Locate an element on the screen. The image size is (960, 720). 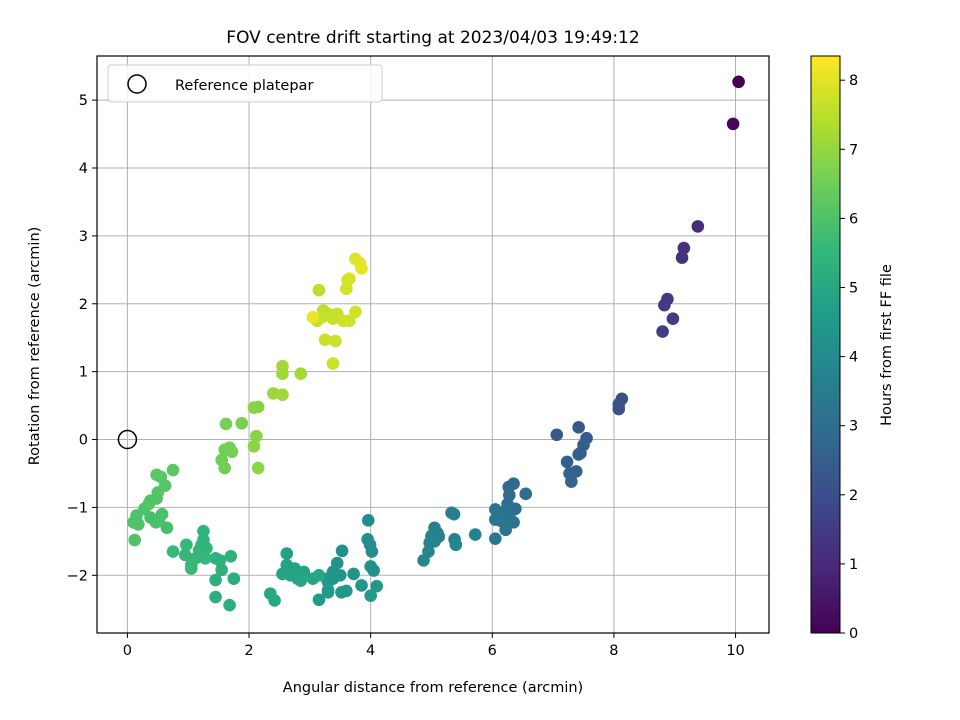
colorbar: 0 1 2 3 4 5 6 7 8 Hours from first FF file is located at coordinates (852, 348).